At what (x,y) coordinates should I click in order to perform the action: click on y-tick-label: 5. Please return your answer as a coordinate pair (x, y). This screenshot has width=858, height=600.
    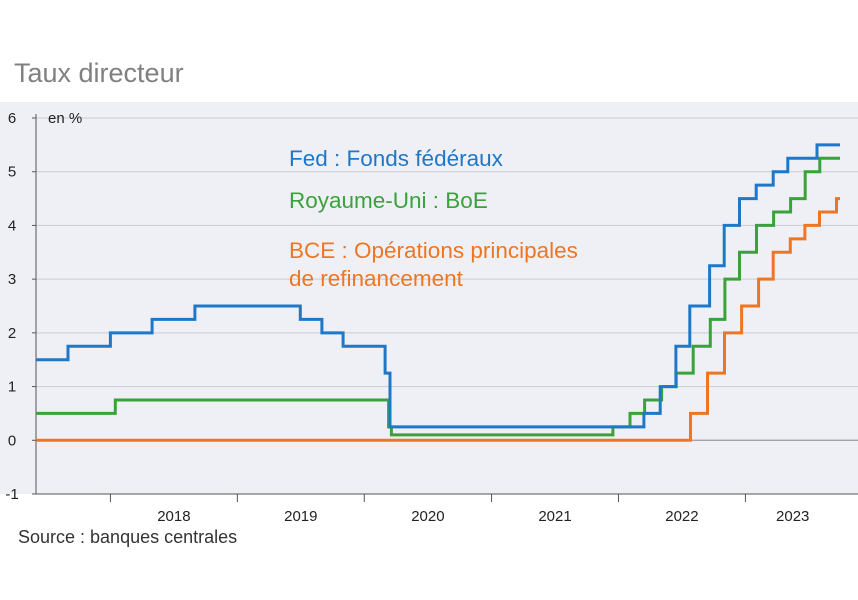
    Looking at the image, I should click on (12, 172).